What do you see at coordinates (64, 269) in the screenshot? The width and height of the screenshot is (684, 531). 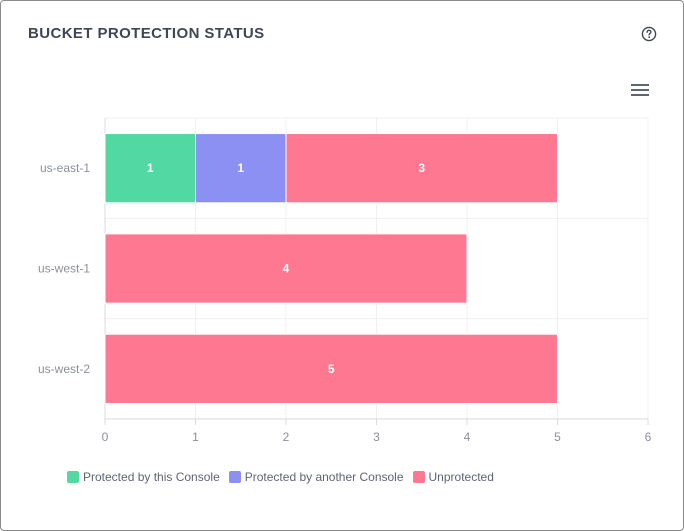 I see `y-category-label: us-west-1` at bounding box center [64, 269].